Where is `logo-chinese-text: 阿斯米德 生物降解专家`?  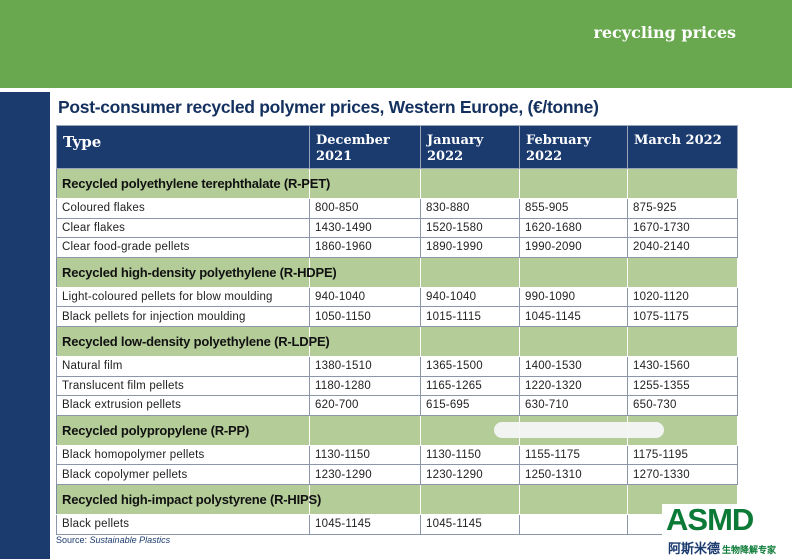
logo-chinese-text: 阿斯米德 生物降解专家 is located at coordinates (722, 547).